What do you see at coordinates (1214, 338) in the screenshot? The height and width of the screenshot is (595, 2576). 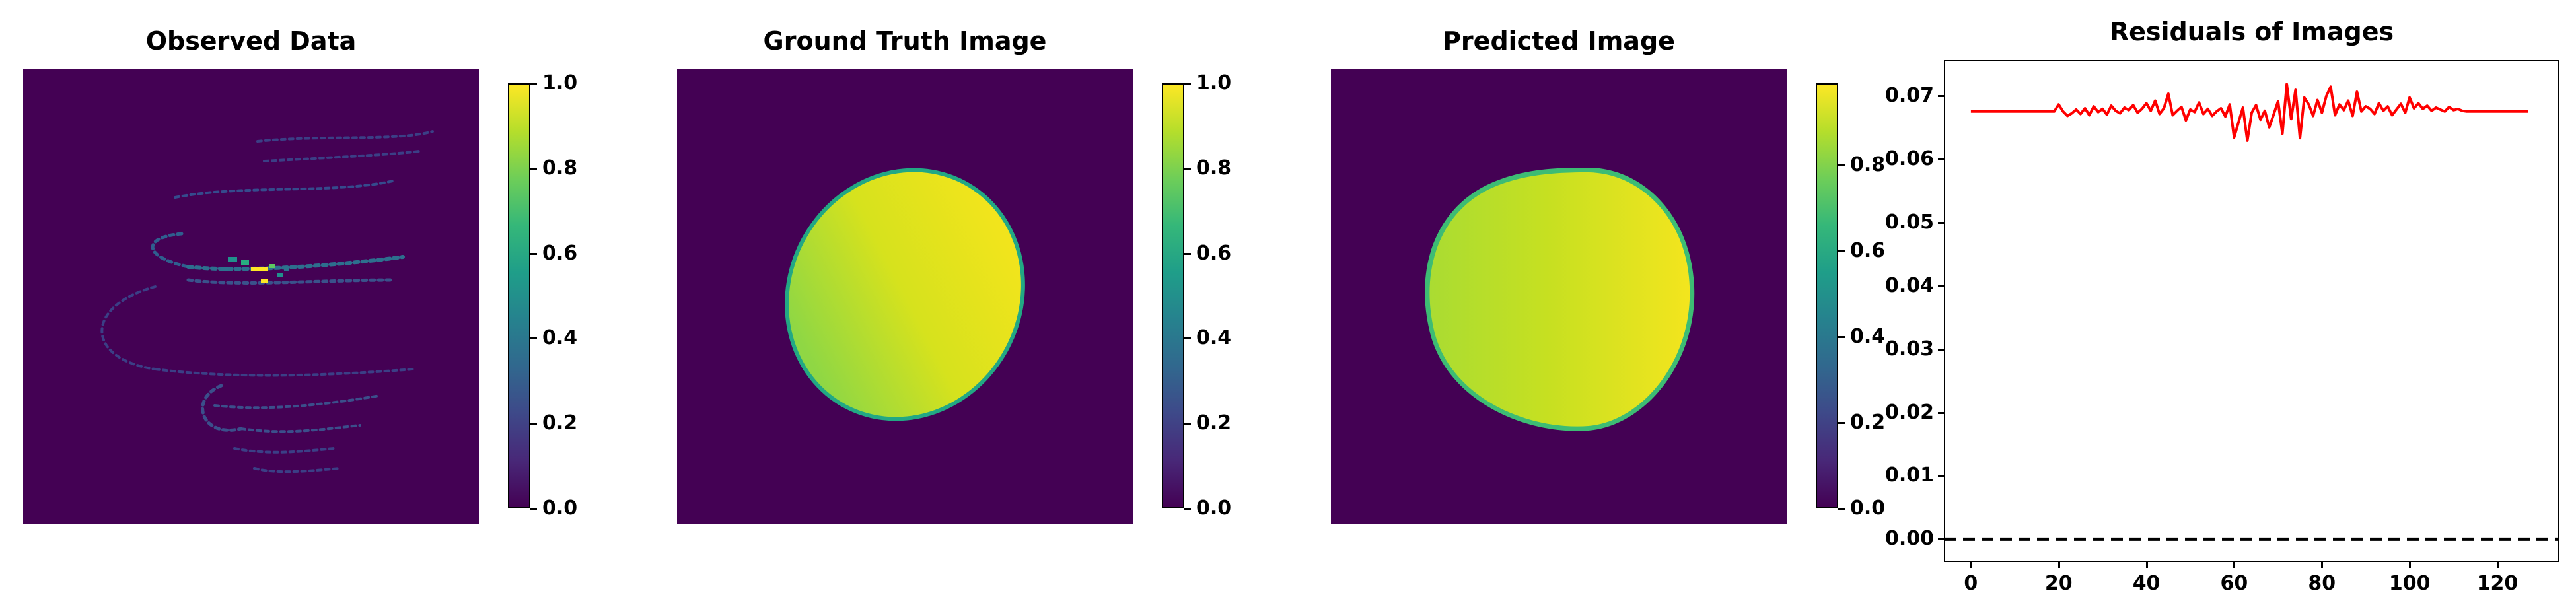 I see `ground-truth-colorbar-tick-label: 0.4` at bounding box center [1214, 338].